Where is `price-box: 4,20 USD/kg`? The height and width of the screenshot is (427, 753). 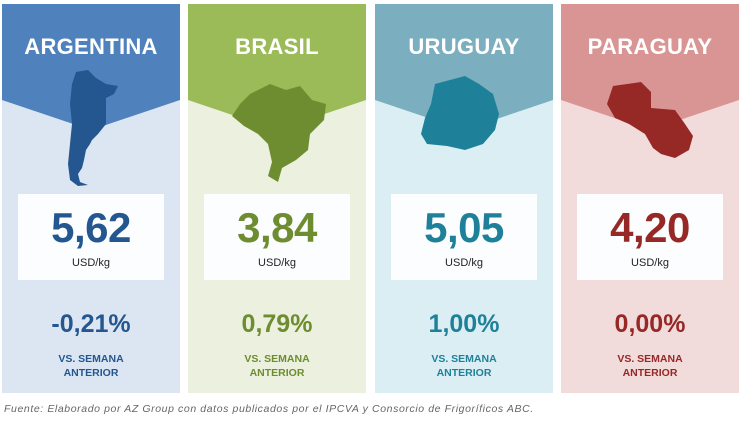
price-box: 4,20 USD/kg is located at coordinates (650, 237).